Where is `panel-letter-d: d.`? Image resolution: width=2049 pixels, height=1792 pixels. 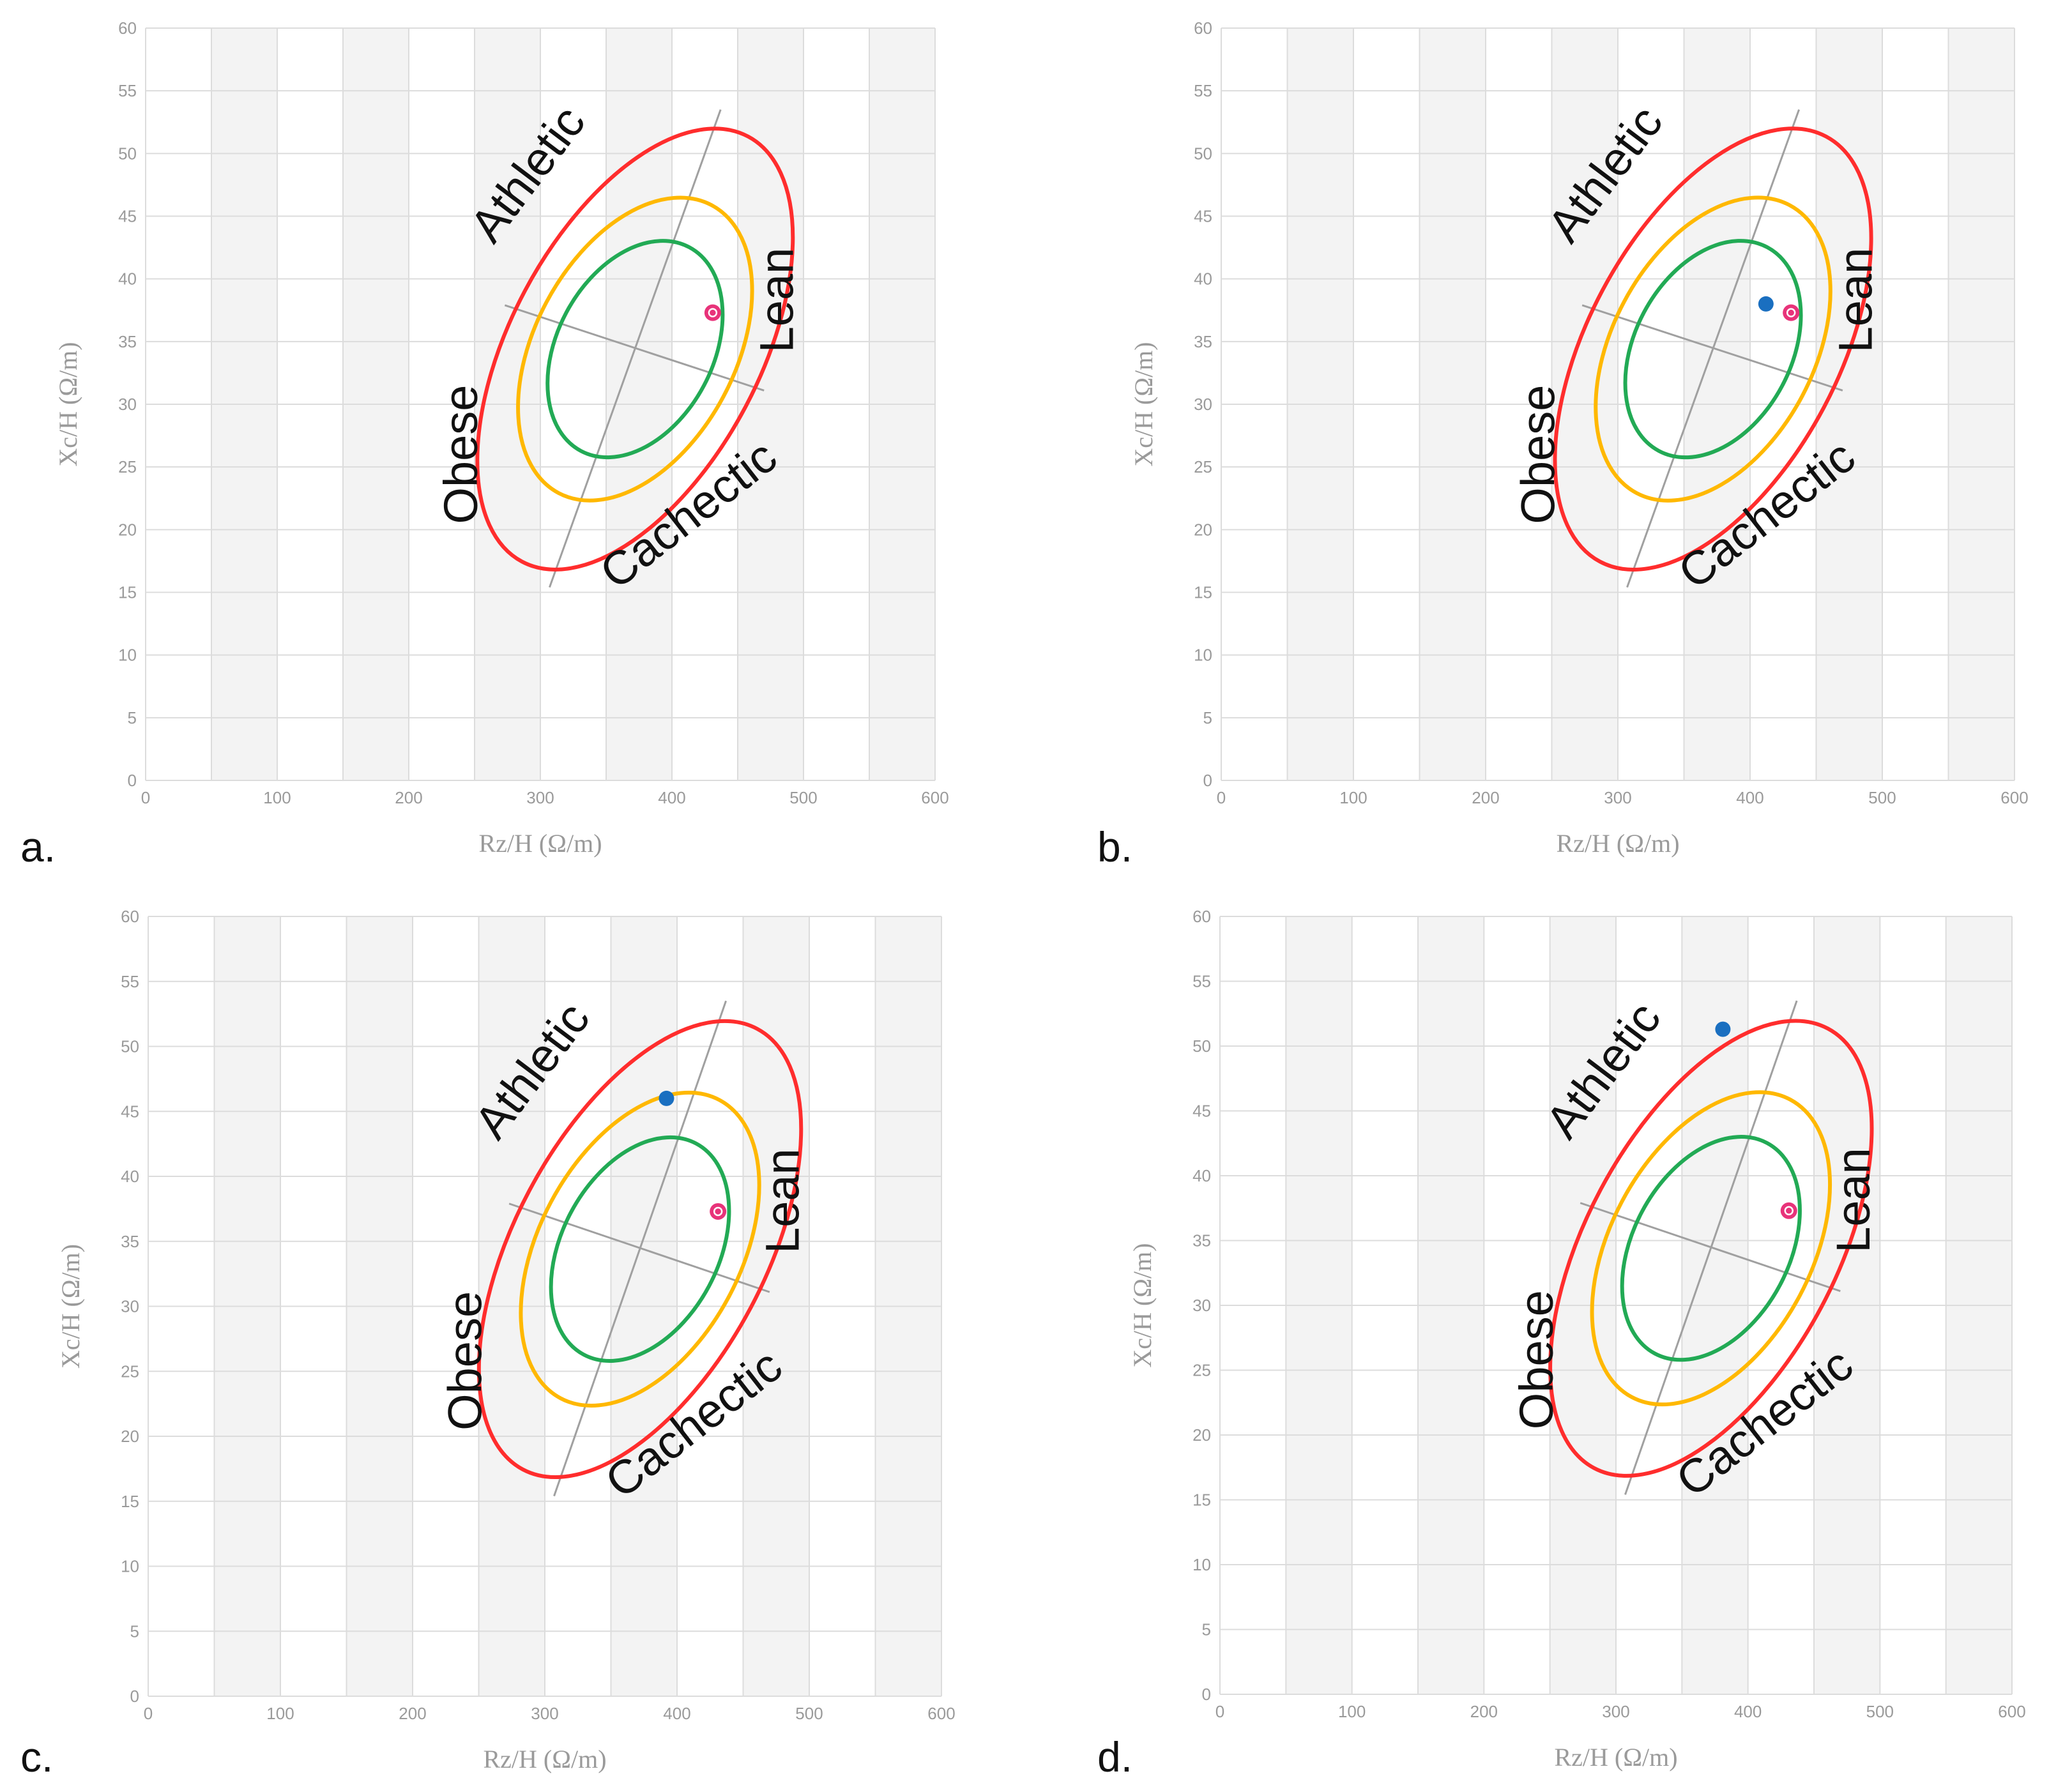 panel-letter-d: d. is located at coordinates (1115, 1757).